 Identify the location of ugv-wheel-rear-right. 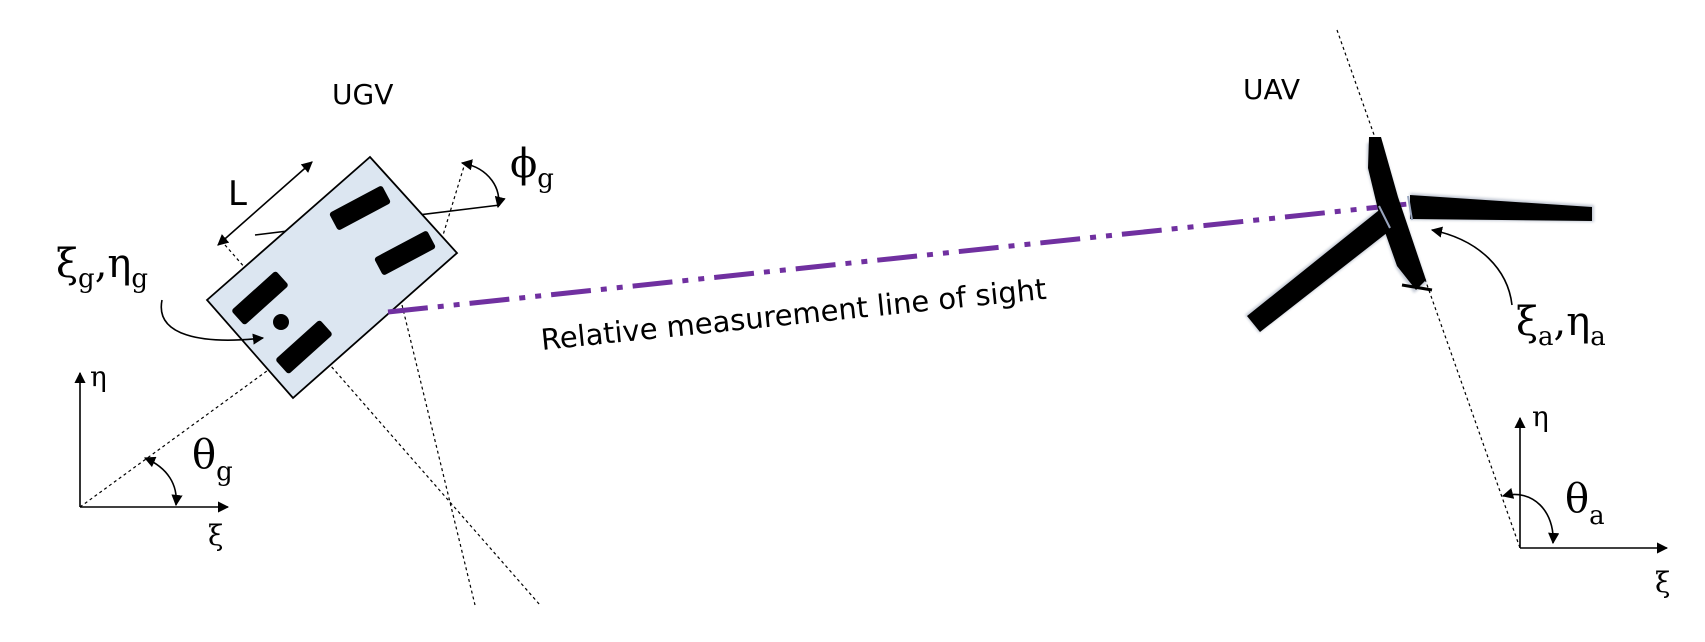
(304, 347).